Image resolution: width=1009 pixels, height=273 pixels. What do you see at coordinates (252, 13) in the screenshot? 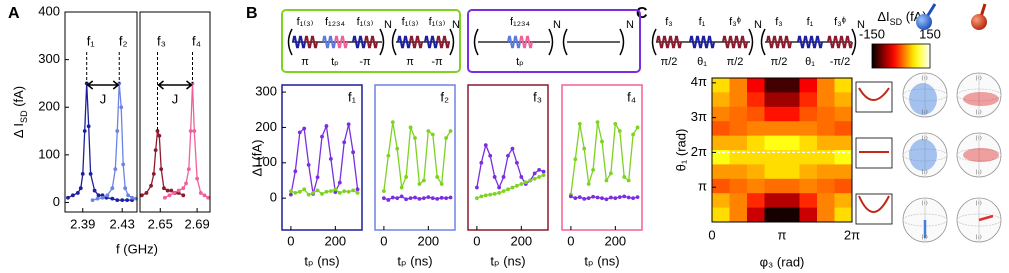
I see `panel-label: B` at bounding box center [252, 13].